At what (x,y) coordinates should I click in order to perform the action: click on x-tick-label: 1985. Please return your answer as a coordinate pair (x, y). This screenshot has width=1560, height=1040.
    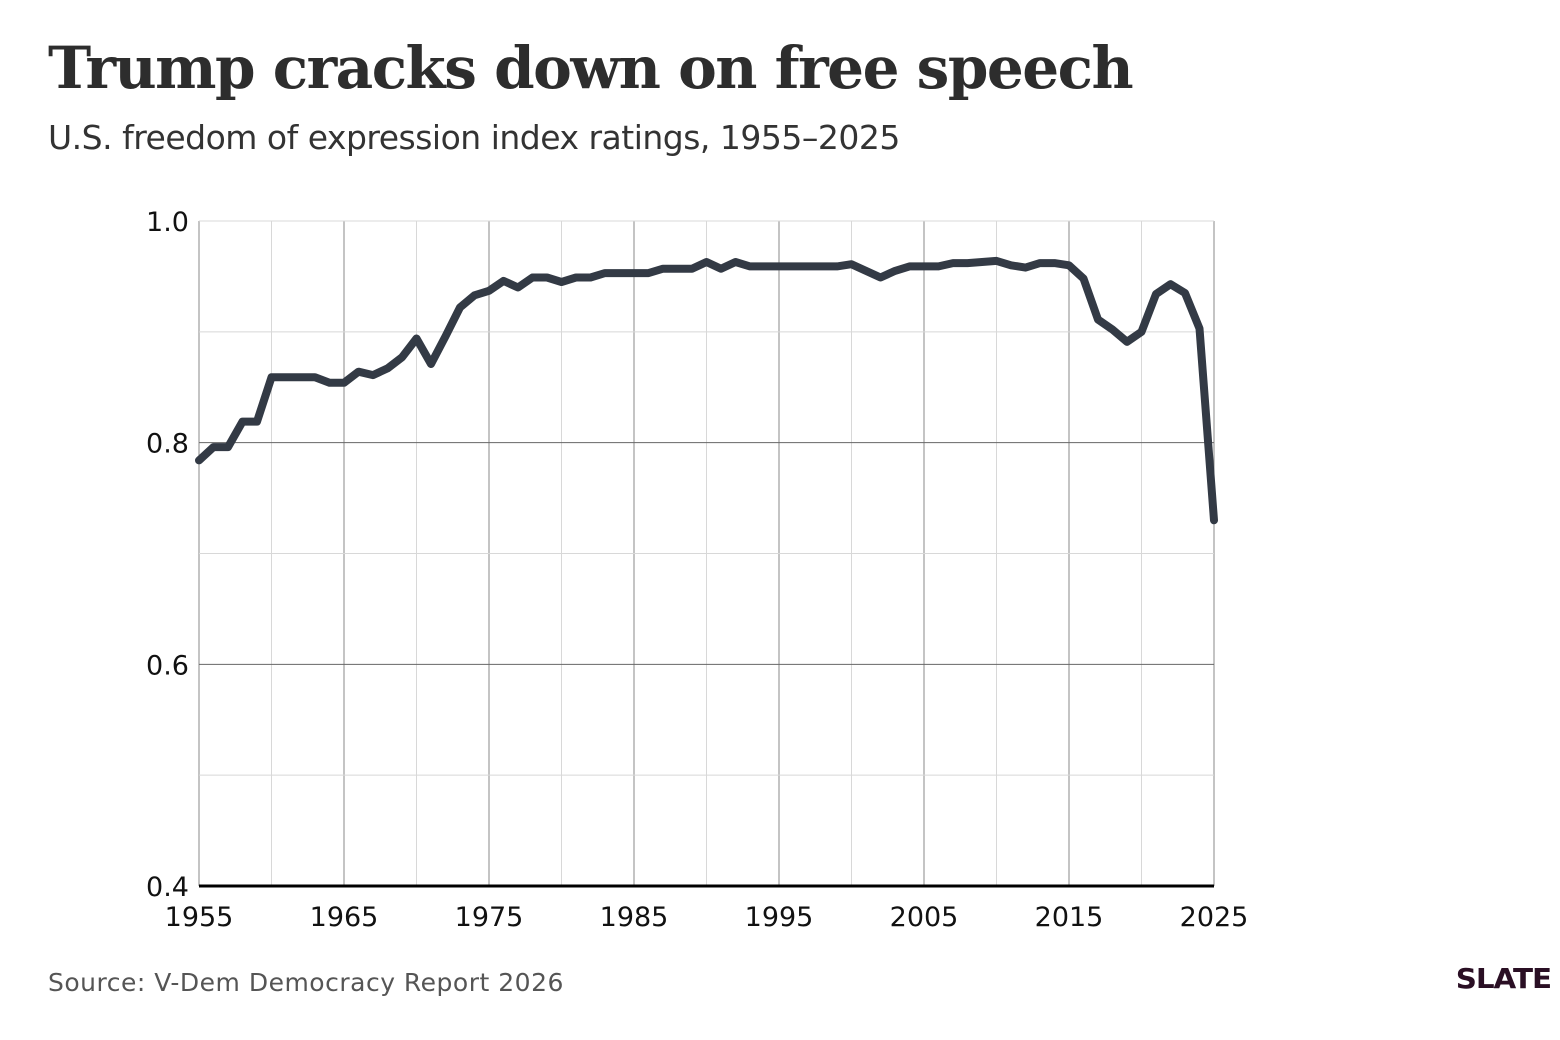
    Looking at the image, I should click on (634, 917).